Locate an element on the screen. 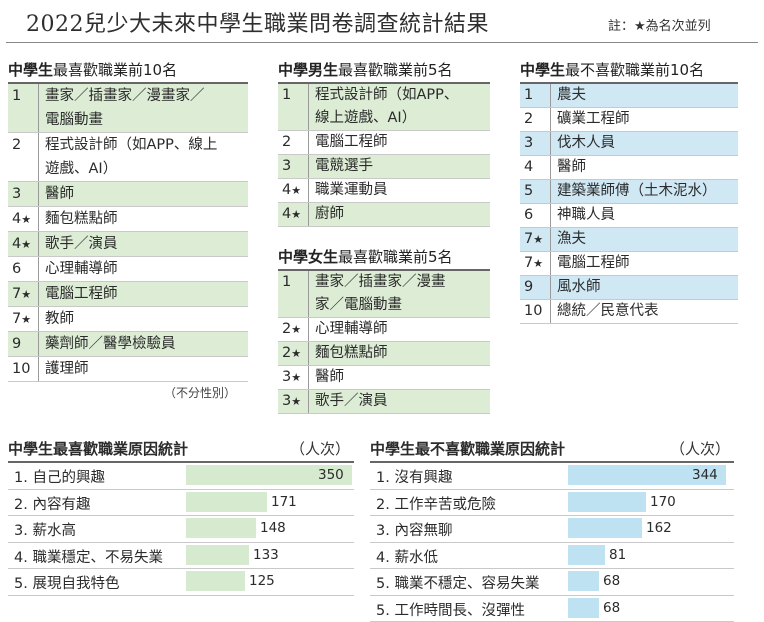 The width and height of the screenshot is (764, 622). rank-number: 5 is located at coordinates (535, 191).